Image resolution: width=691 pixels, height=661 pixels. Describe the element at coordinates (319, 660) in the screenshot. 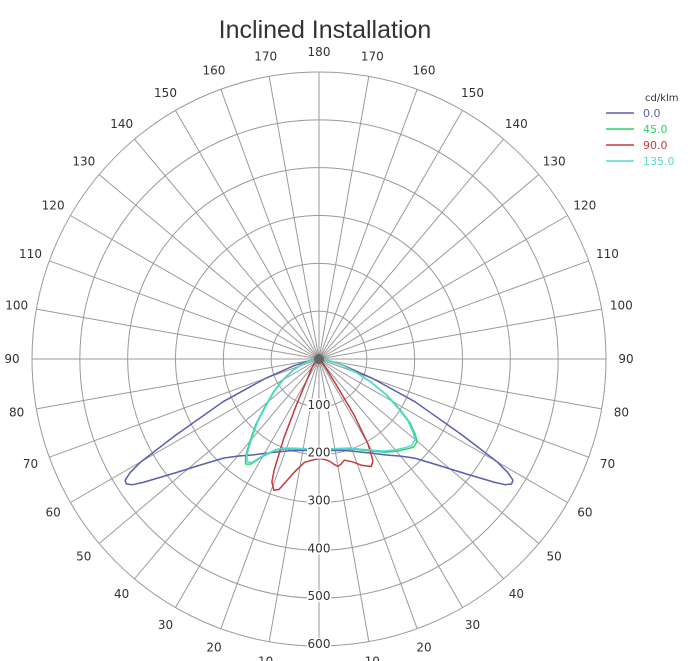

I see `angle-tick-label: 0` at that location.